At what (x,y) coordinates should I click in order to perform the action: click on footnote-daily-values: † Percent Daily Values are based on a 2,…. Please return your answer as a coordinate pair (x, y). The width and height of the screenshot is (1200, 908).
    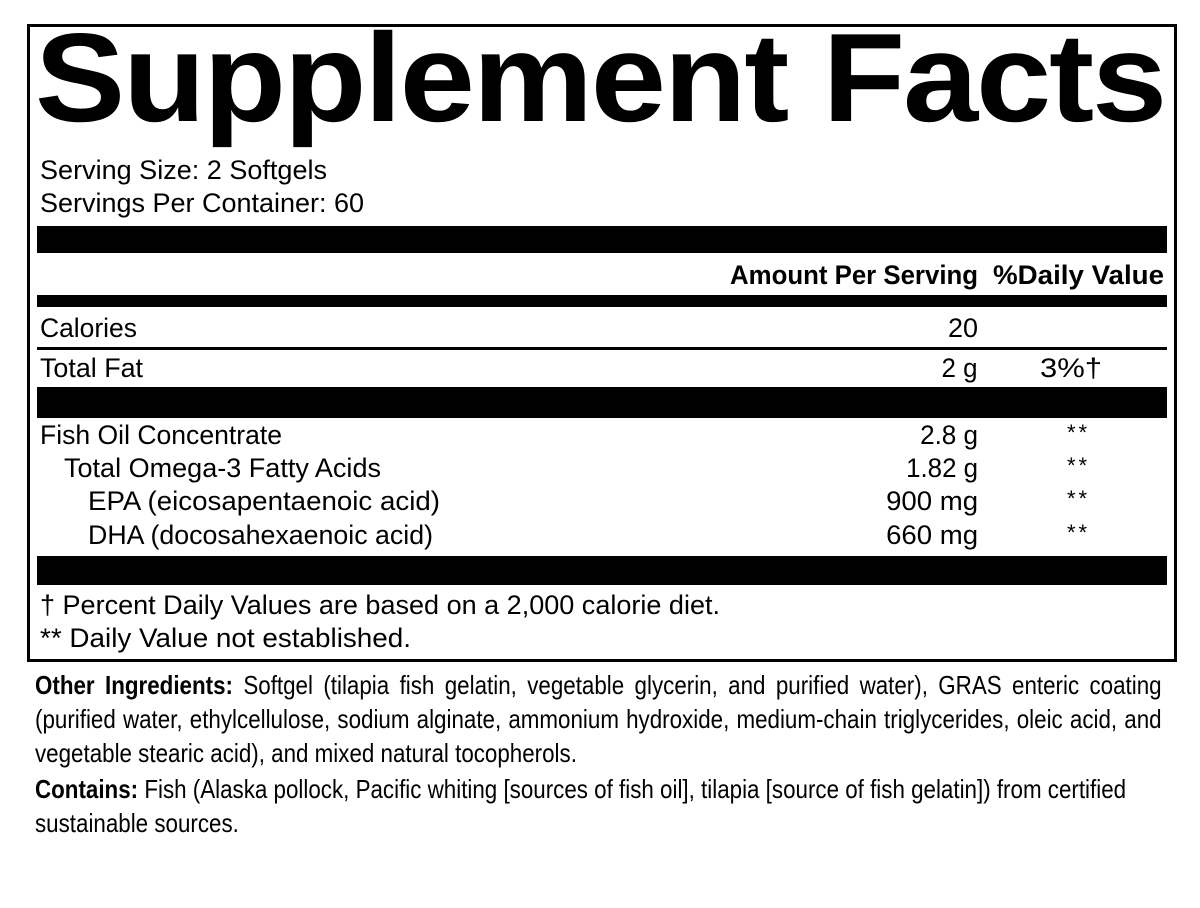
    Looking at the image, I should click on (380, 605).